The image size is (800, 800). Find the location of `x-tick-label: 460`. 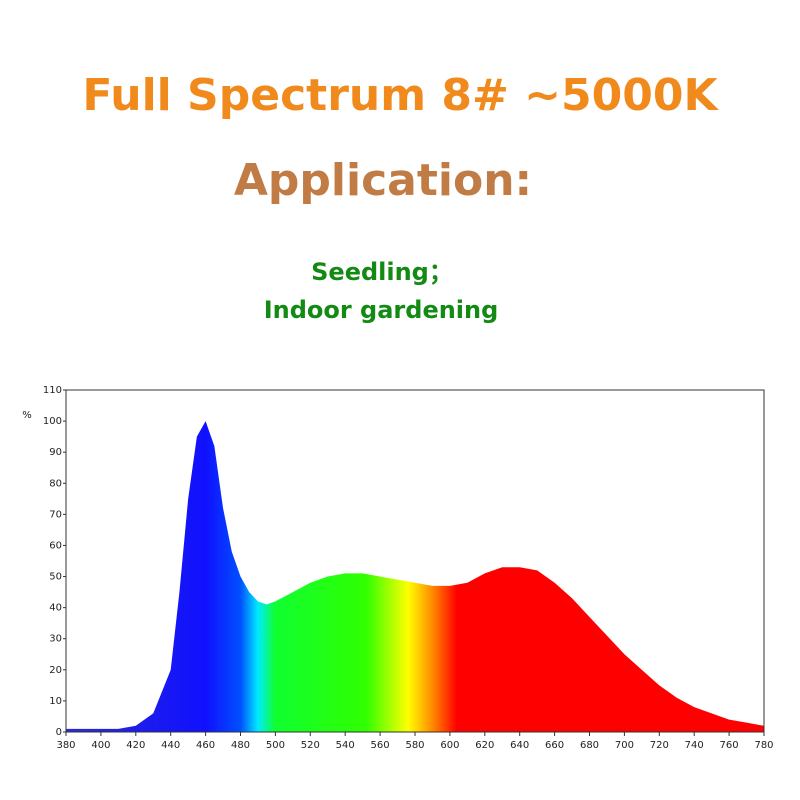

x-tick-label: 460 is located at coordinates (205, 745).